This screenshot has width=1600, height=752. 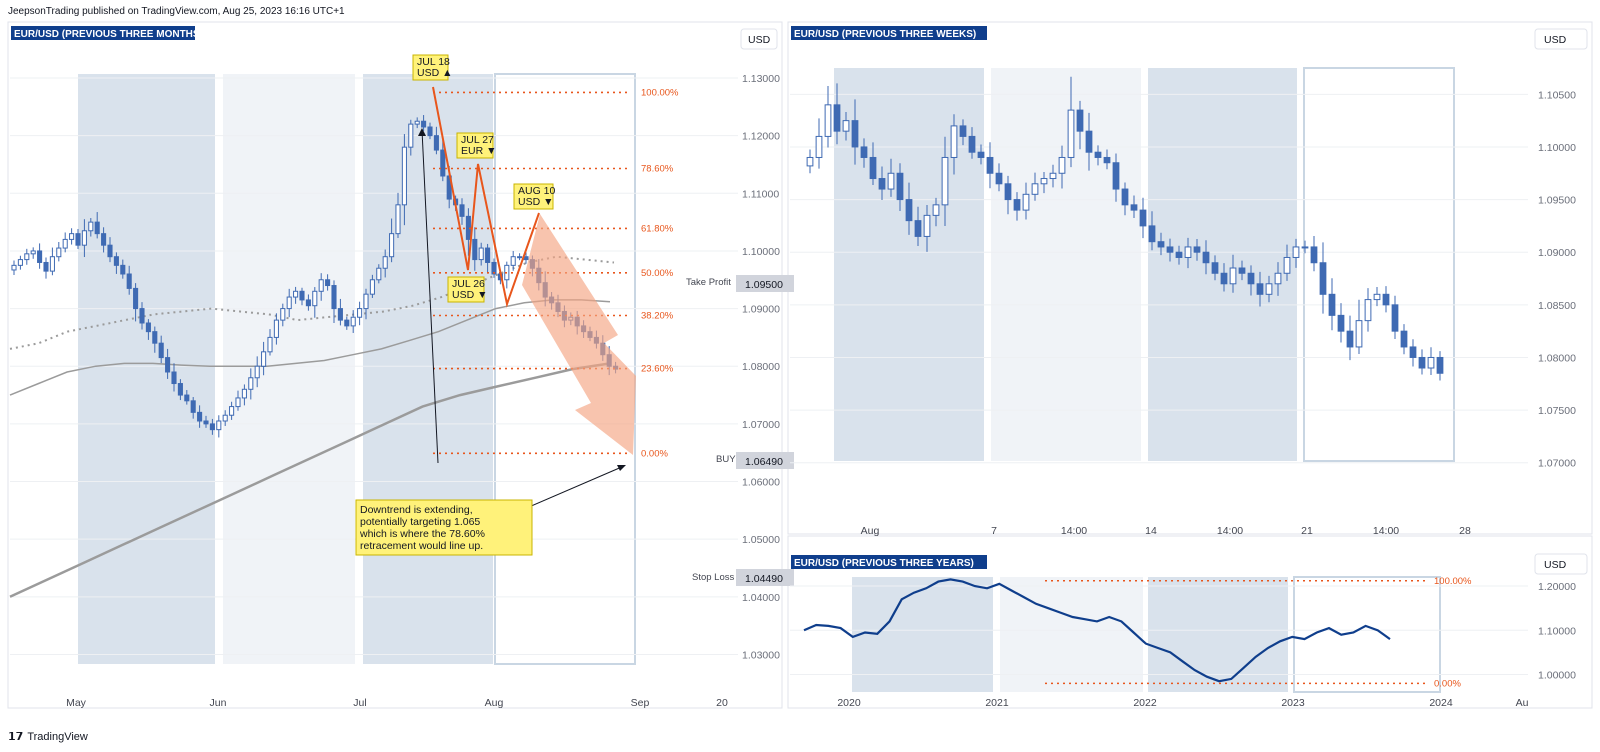 I want to click on y-tick: 1.08000, so click(x=761, y=367).